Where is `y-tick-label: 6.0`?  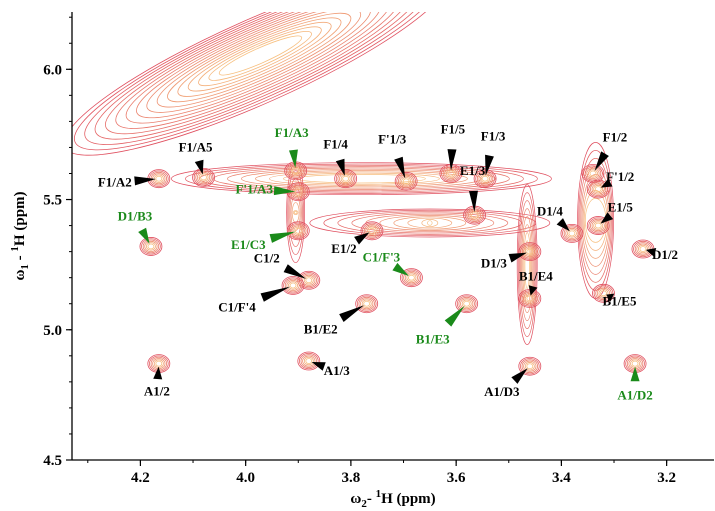 y-tick-label: 6.0 is located at coordinates (52, 70).